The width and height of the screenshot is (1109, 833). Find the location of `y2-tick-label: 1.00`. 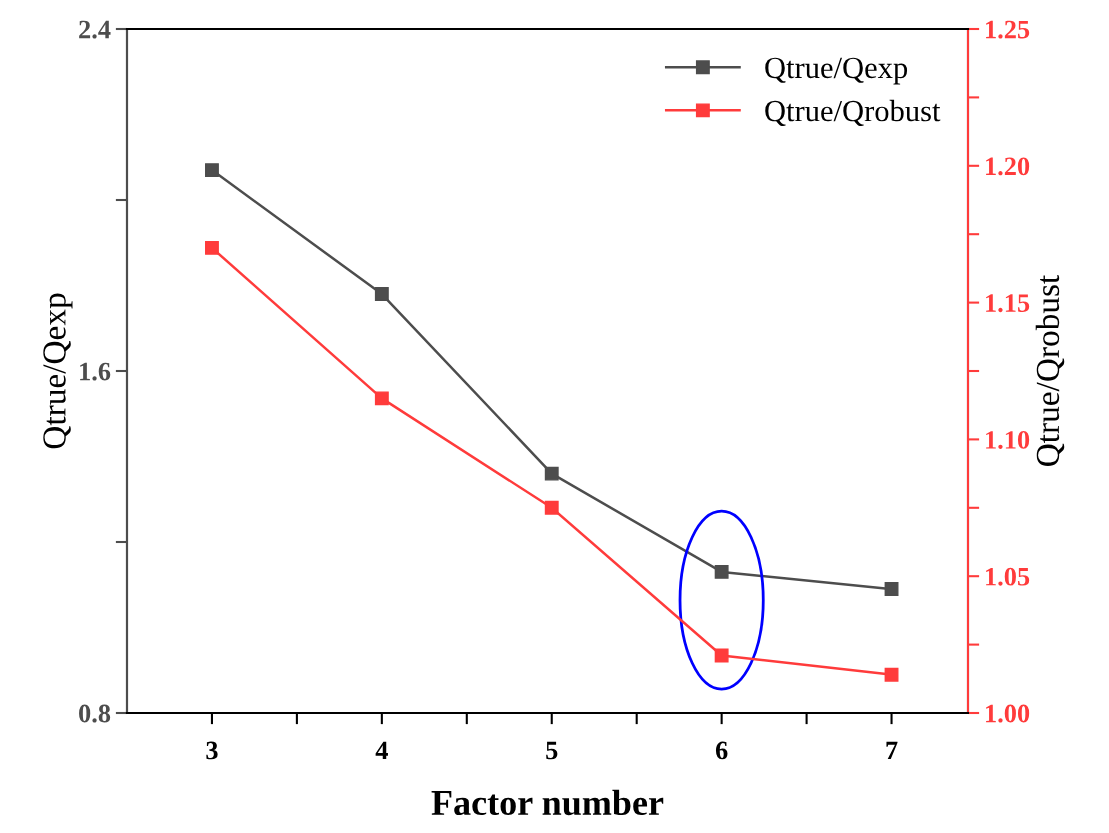

y2-tick-label: 1.00 is located at coordinates (1008, 713).